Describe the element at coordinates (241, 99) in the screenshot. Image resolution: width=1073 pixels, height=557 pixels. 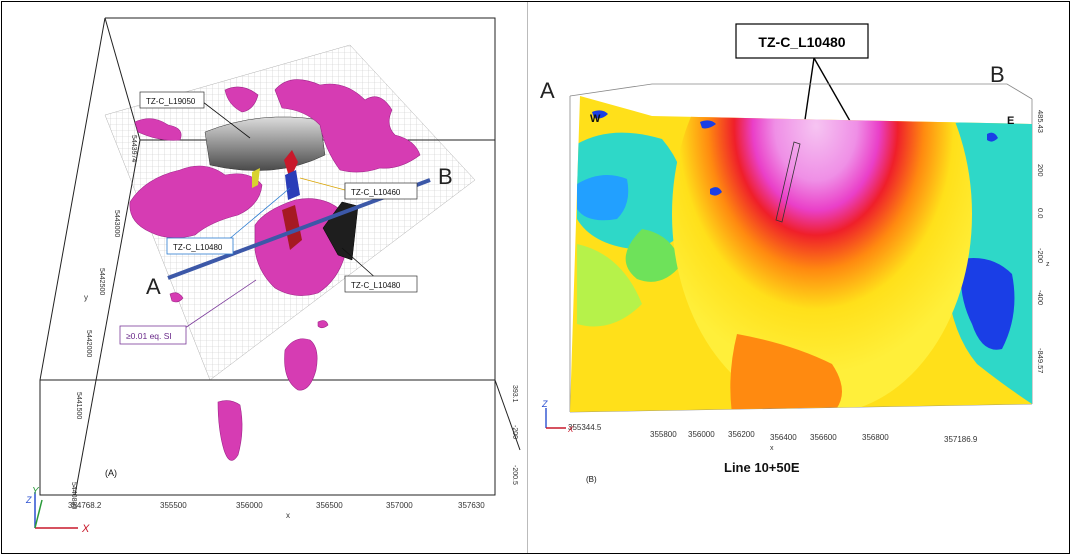
I see `mag-body-north-small` at that location.